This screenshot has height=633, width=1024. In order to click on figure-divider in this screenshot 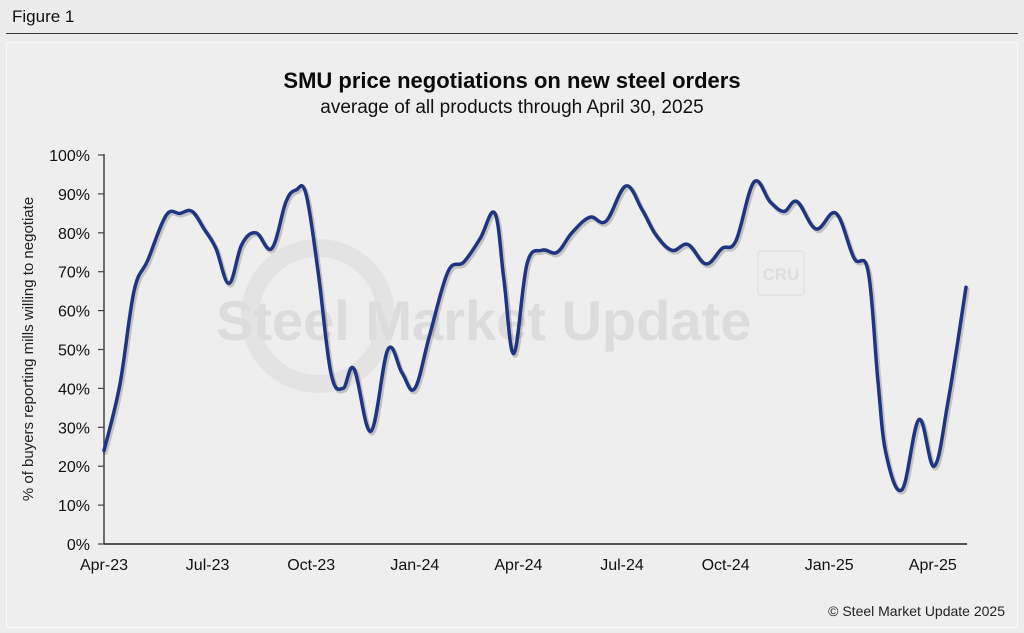, I will do `click(512, 33)`.